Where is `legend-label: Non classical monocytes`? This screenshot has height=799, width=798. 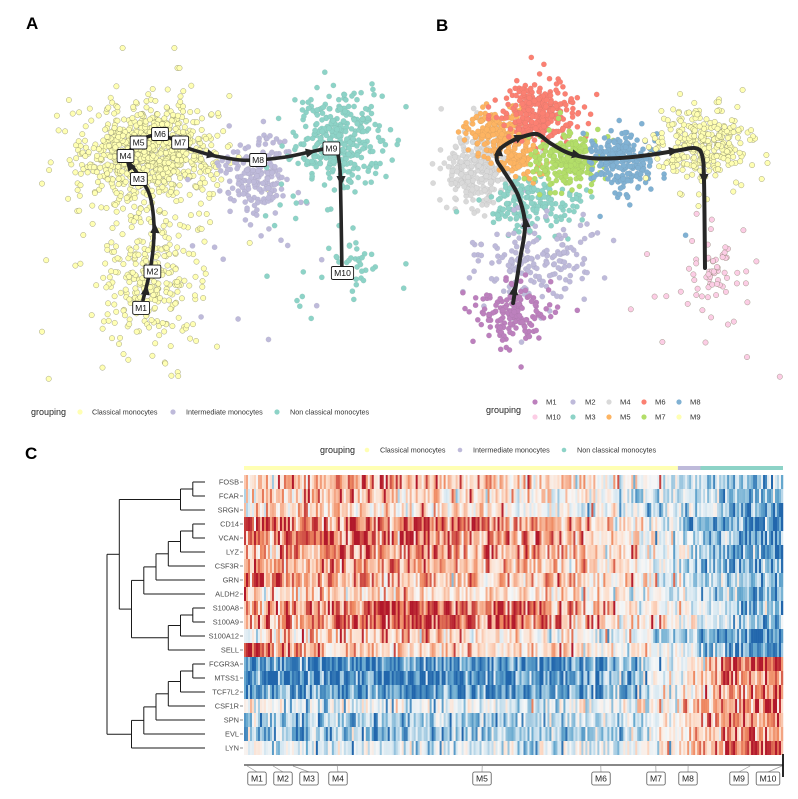 legend-label: Non classical monocytes is located at coordinates (330, 412).